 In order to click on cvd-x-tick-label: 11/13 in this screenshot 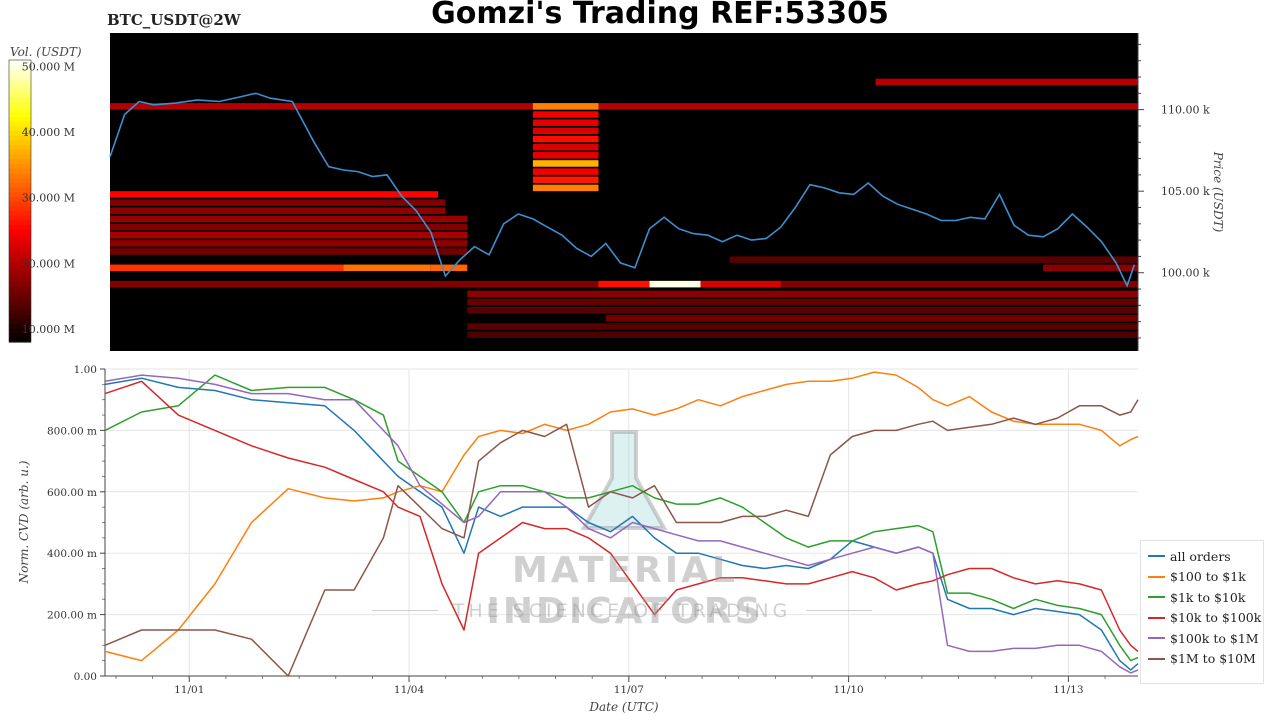, I will do `click(1068, 690)`.